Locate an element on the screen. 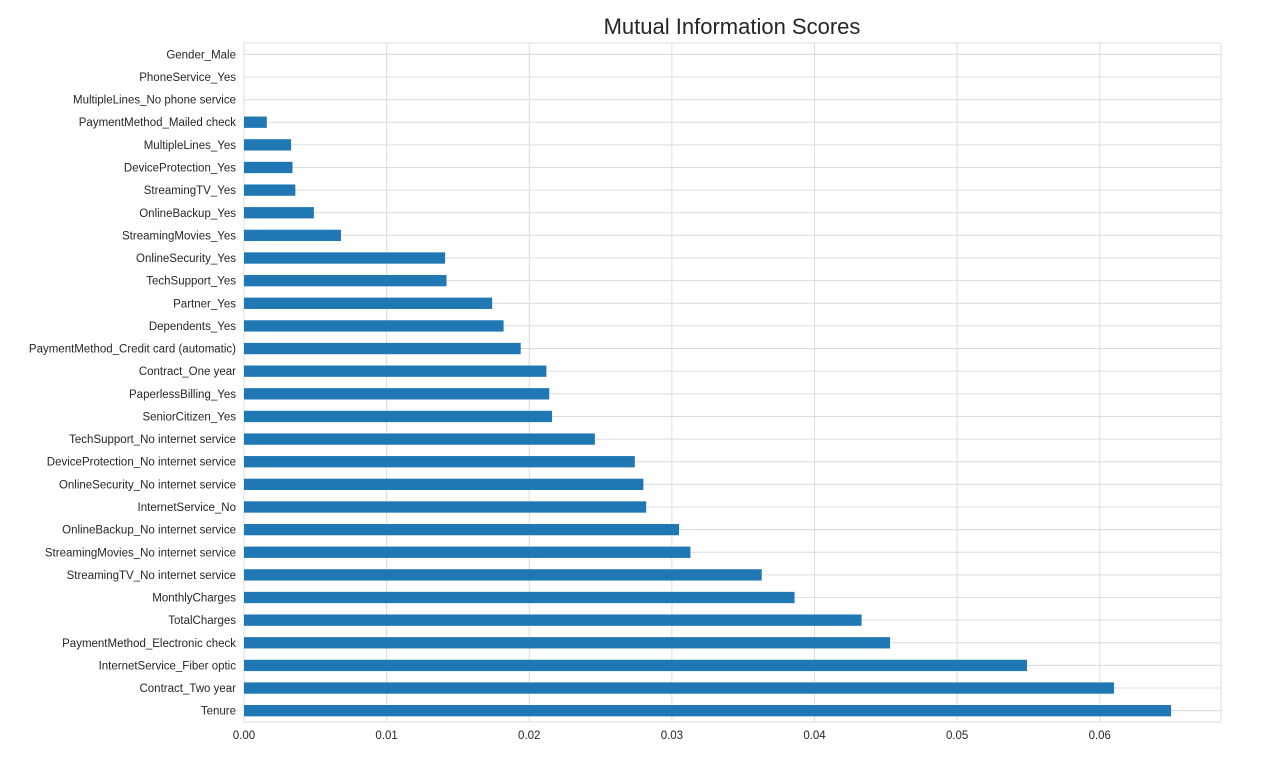 This screenshot has height=757, width=1262. y-tick-label: MultipleLines_No phone service is located at coordinates (154, 101).